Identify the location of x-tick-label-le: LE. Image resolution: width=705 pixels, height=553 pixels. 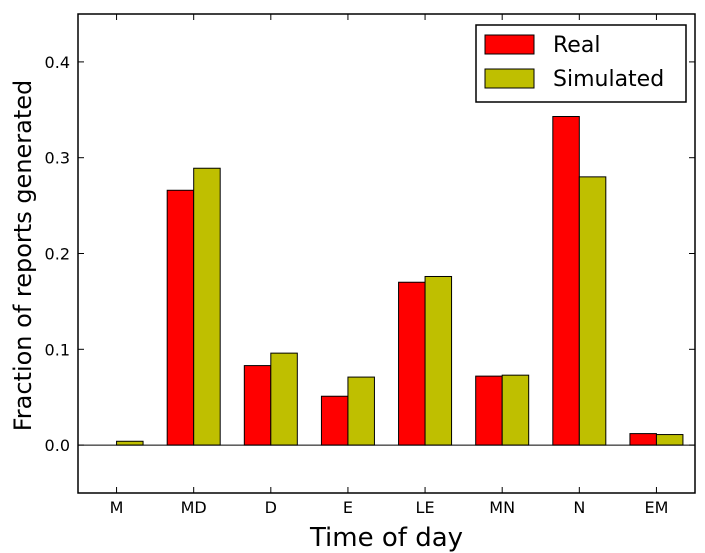
(425, 507).